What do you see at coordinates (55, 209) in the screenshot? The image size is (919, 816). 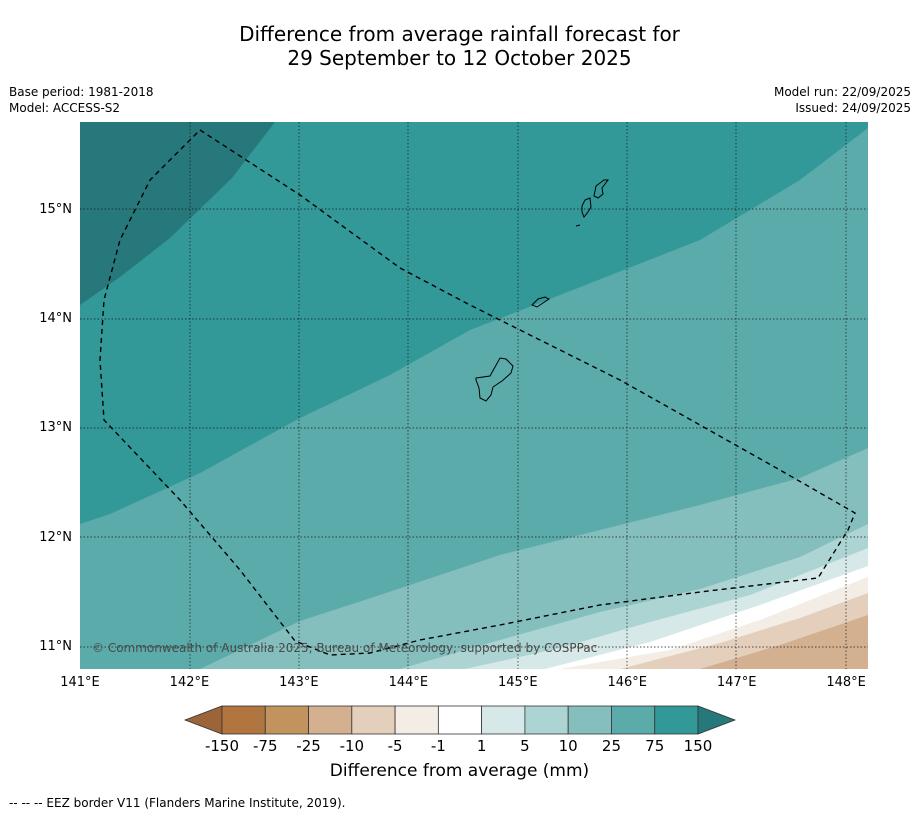 I see `lat-tick-label: 15°N` at bounding box center [55, 209].